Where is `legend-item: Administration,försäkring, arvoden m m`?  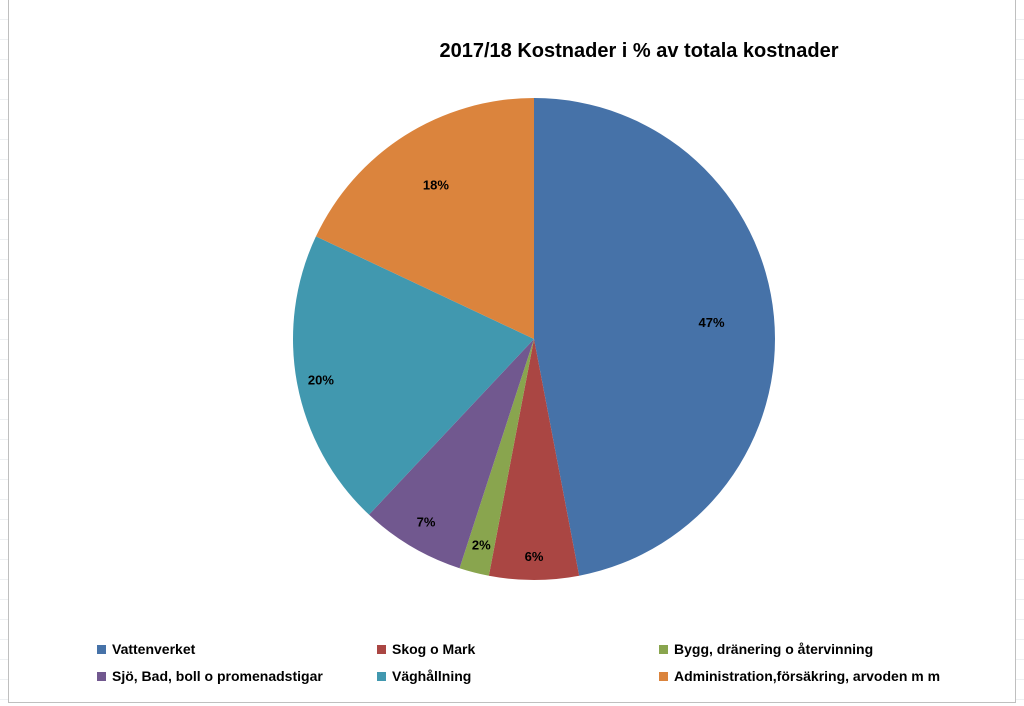 legend-item: Administration,försäkring, arvoden m m is located at coordinates (799, 676).